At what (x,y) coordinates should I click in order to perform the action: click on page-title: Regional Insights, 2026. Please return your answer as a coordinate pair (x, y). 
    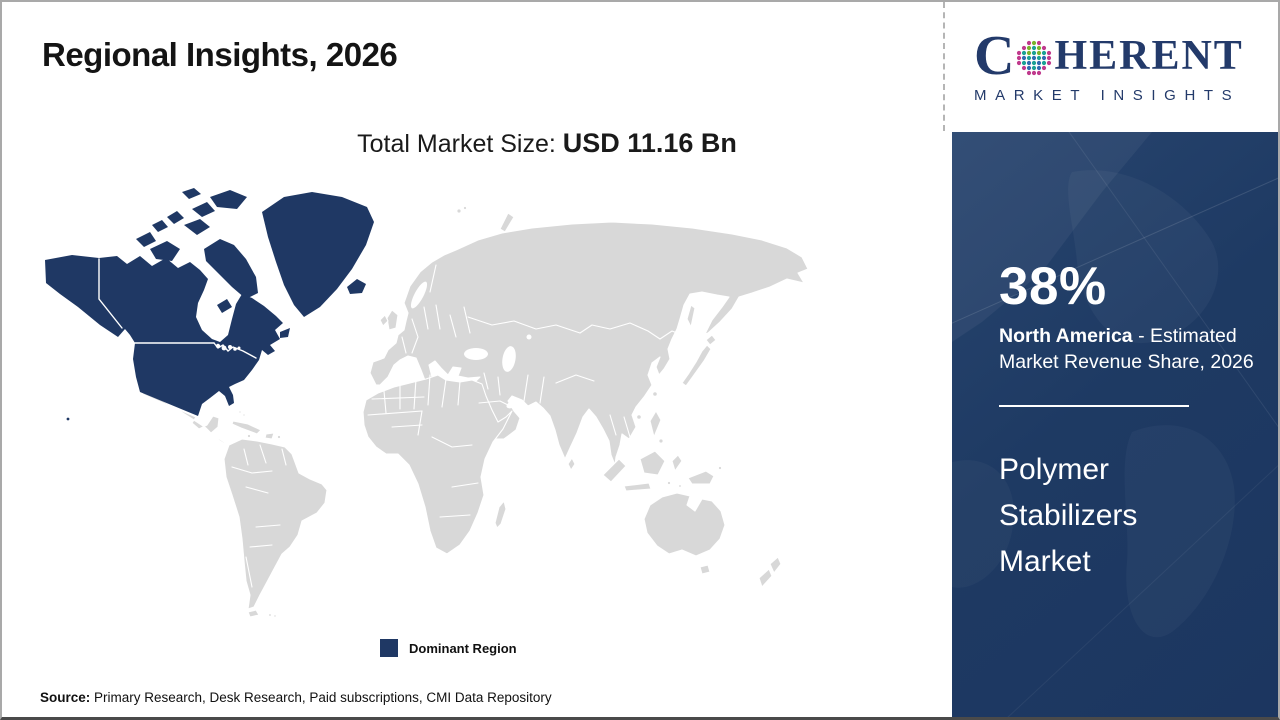
    Looking at the image, I should click on (220, 54).